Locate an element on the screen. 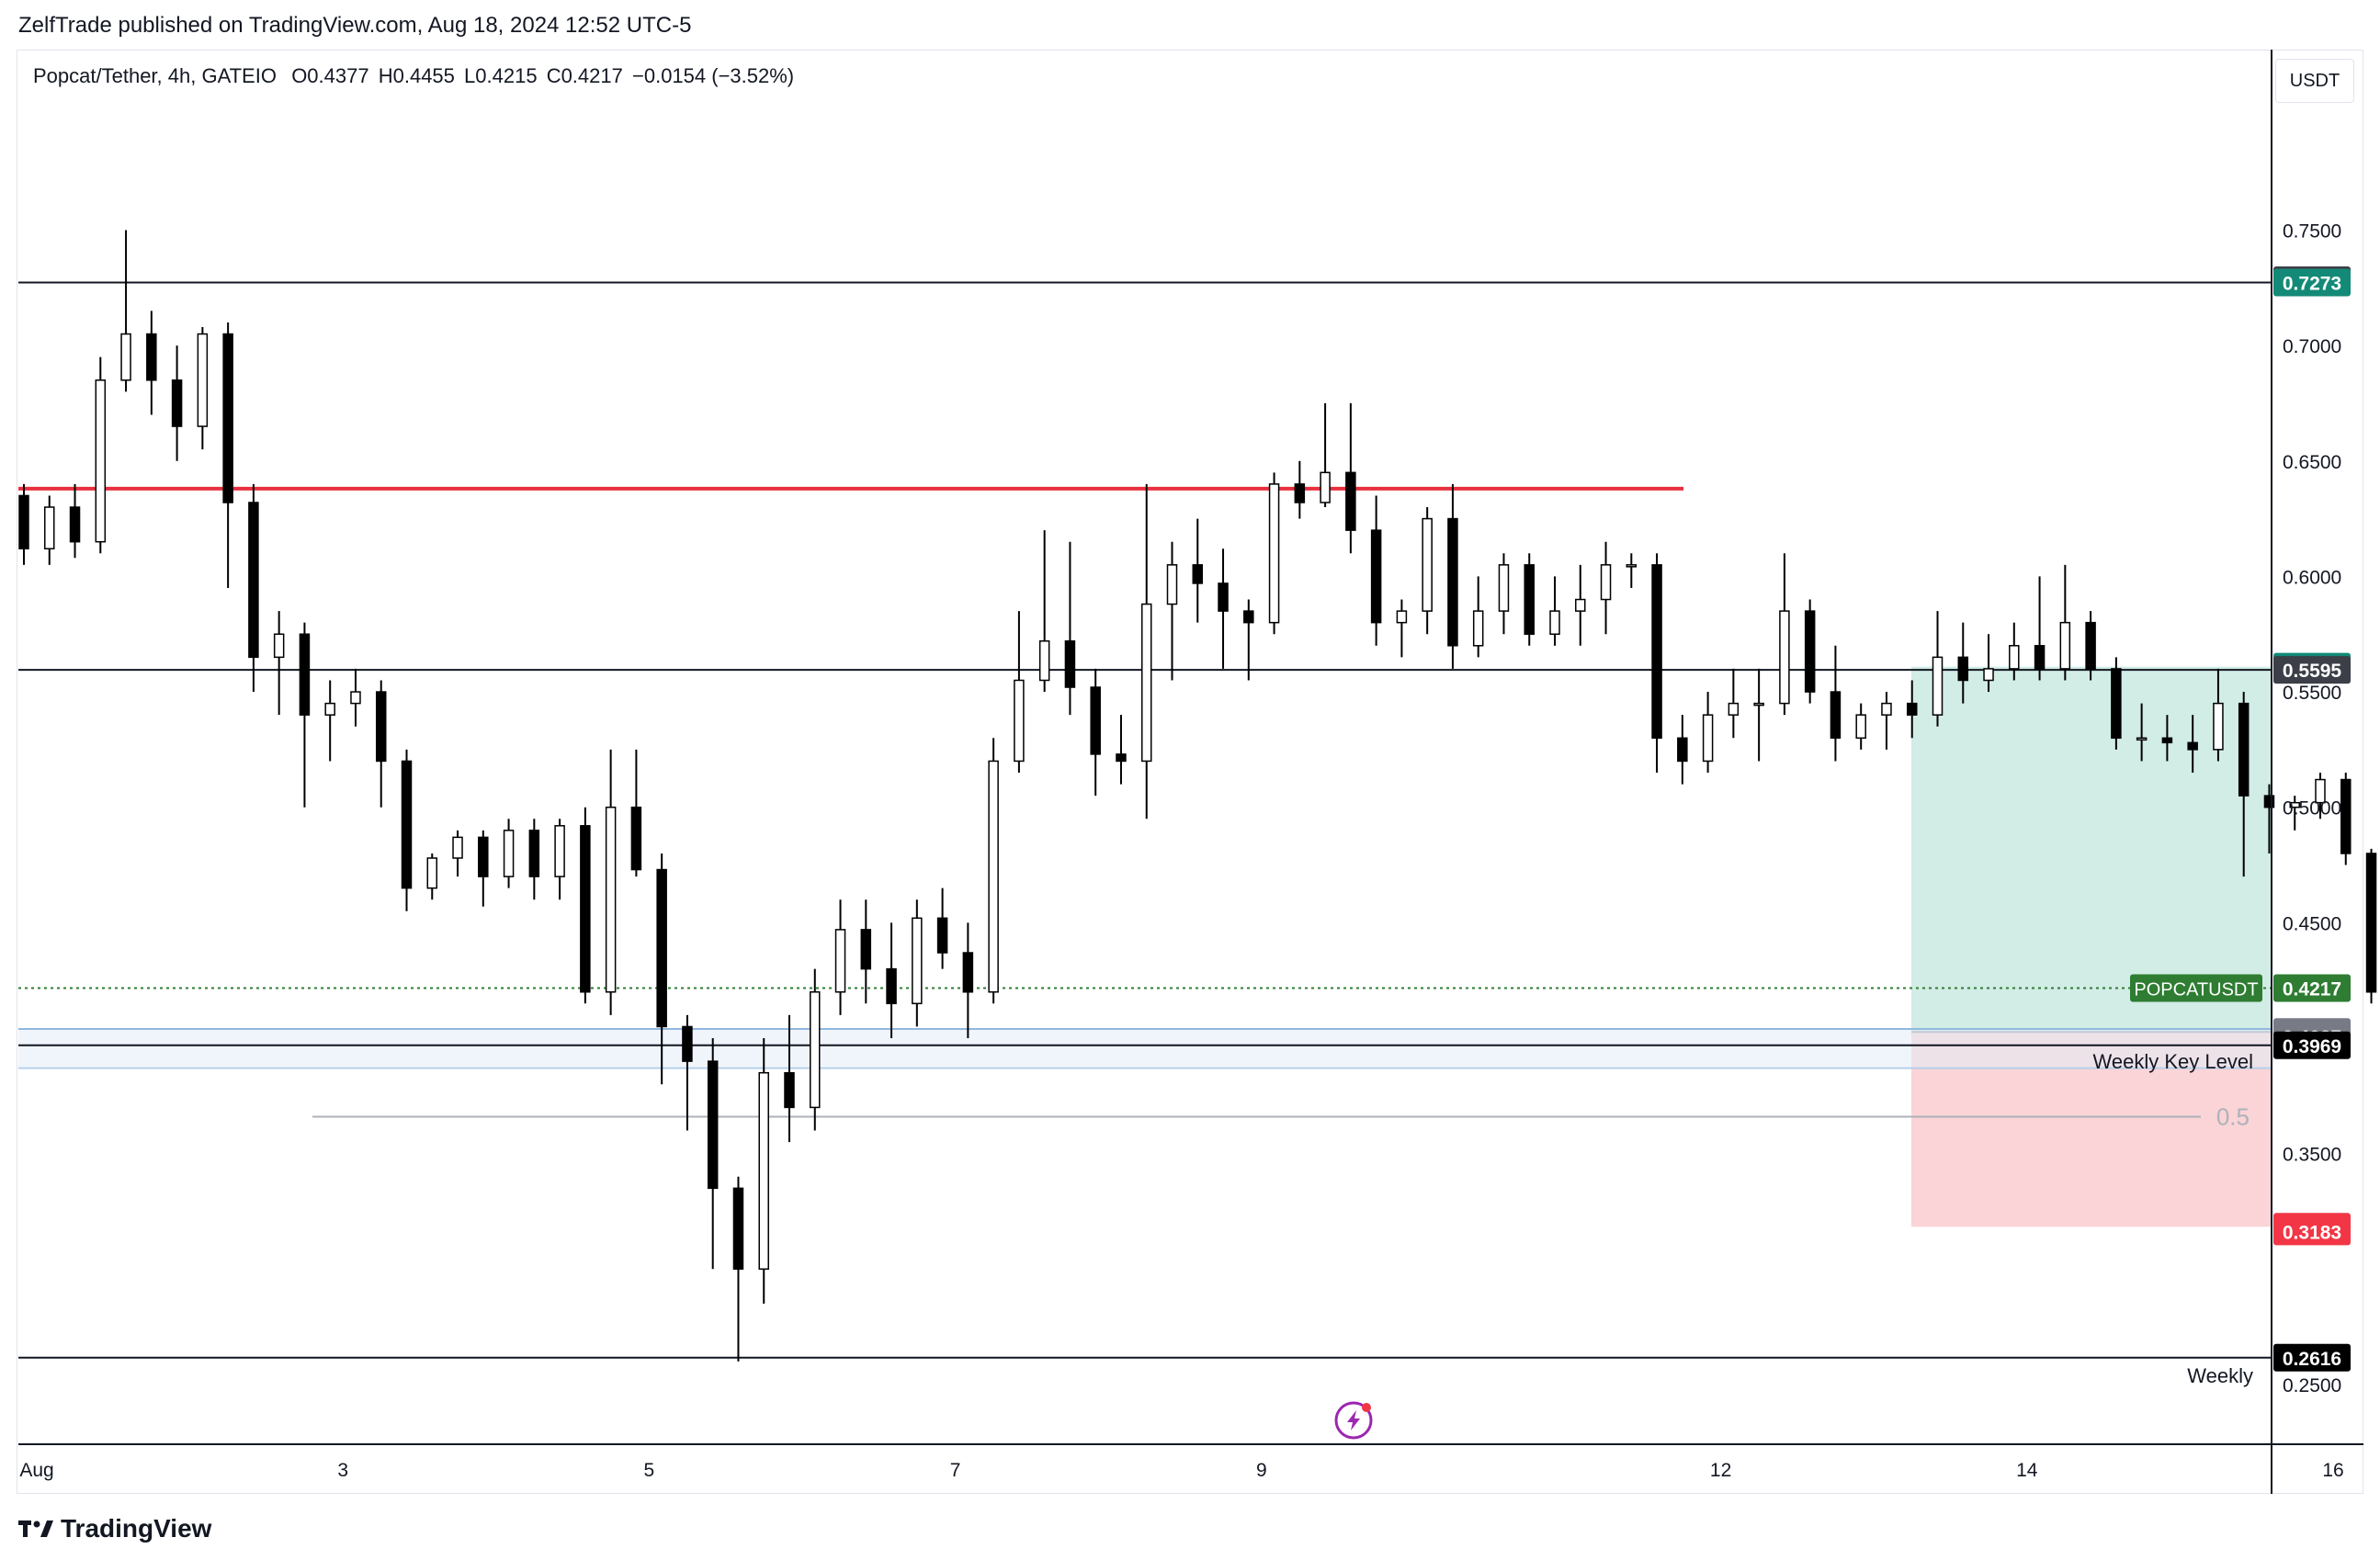  ohlc-close: C0.4217 is located at coordinates (584, 75).